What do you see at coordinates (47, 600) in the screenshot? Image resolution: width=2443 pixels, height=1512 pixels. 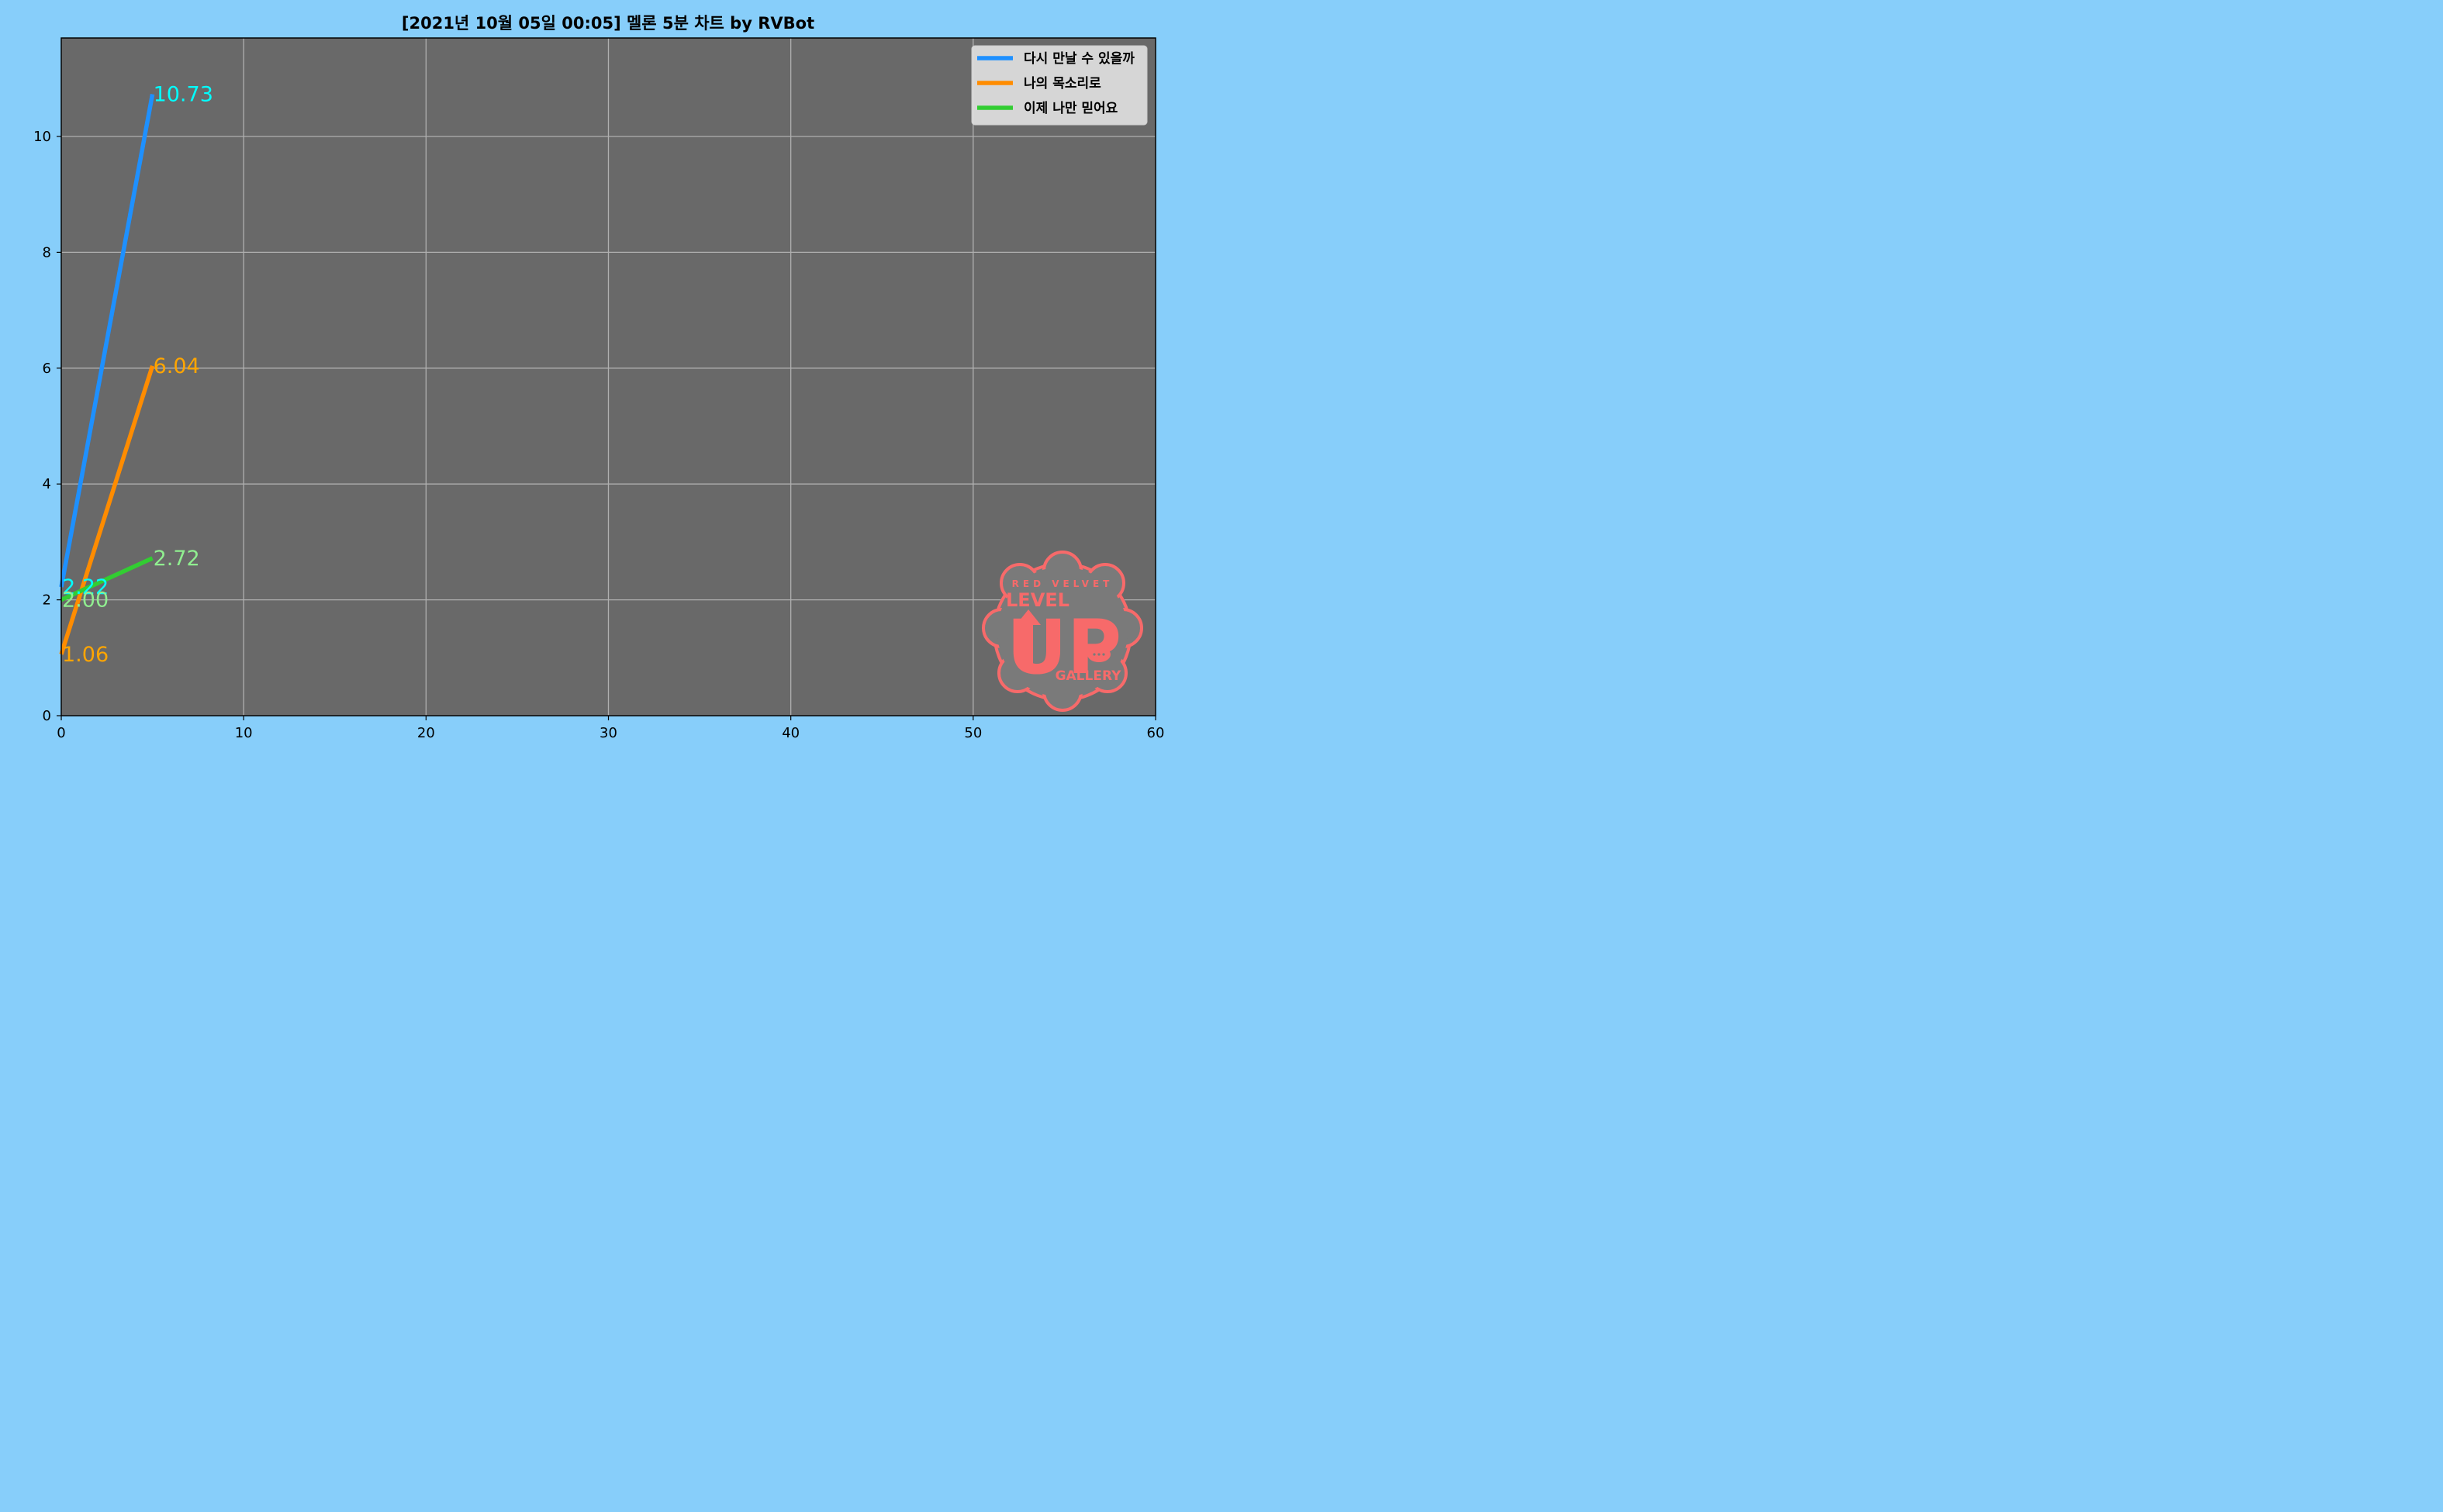 I see `y-tick-label: 2` at bounding box center [47, 600].